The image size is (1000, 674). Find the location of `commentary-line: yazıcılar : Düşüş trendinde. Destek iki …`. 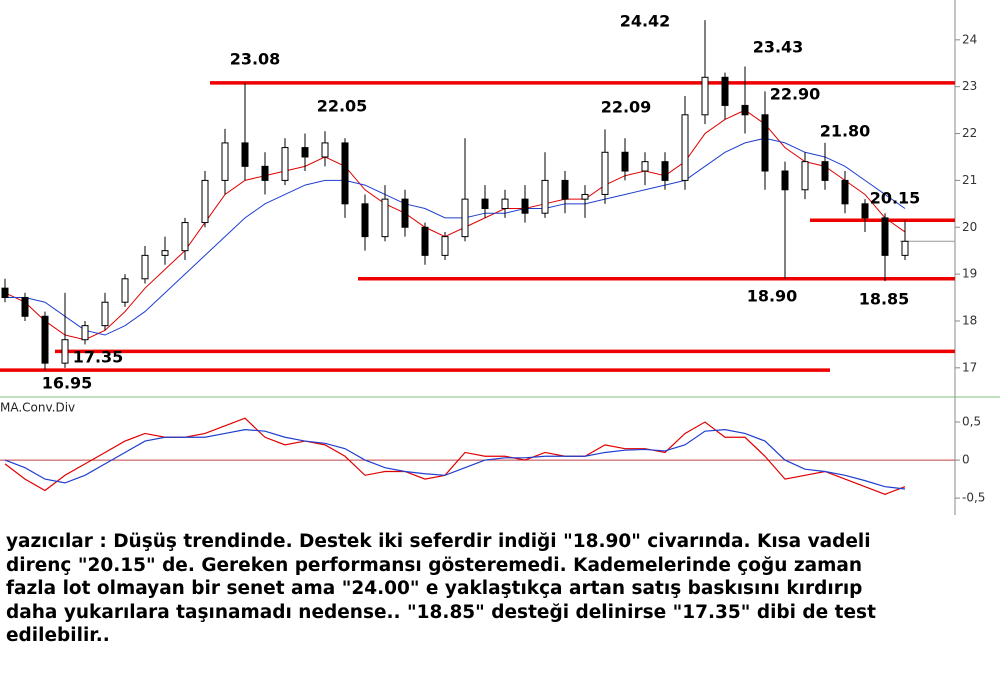

commentary-line: yazıcılar : Düşüş trendinde. Destek iki … is located at coordinates (438, 541).